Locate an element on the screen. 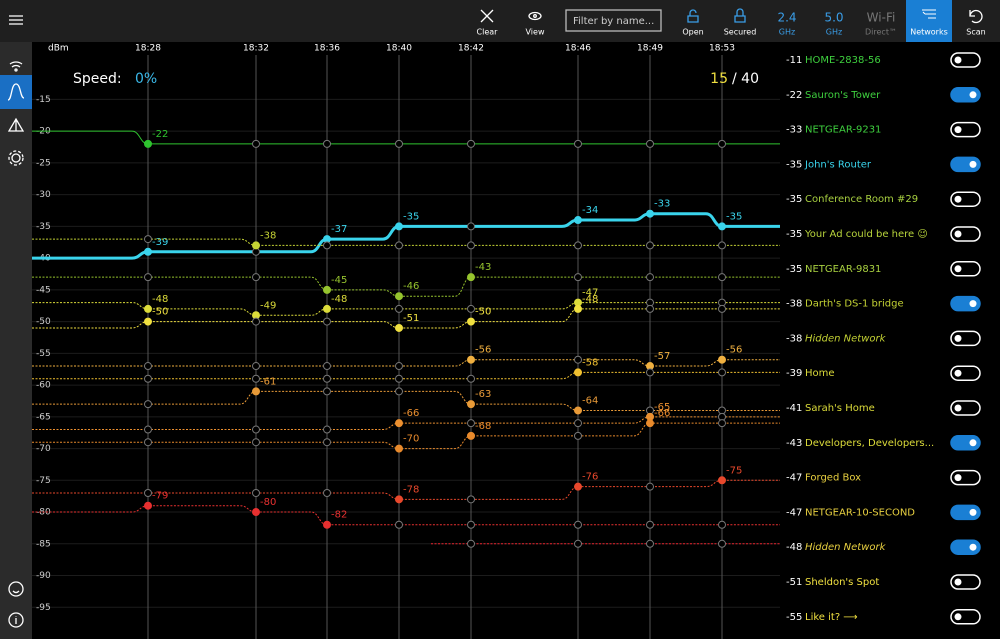  view-button: View is located at coordinates (535, 32).